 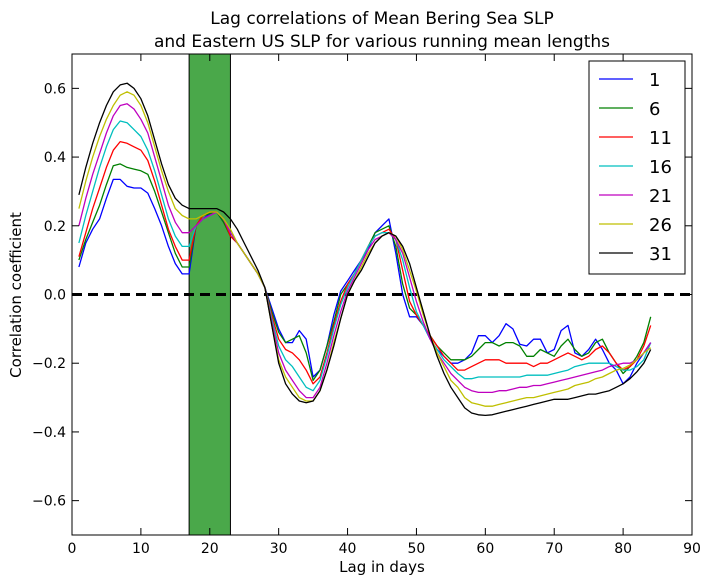 I want to click on x-tick-label: 80, so click(x=623, y=549).